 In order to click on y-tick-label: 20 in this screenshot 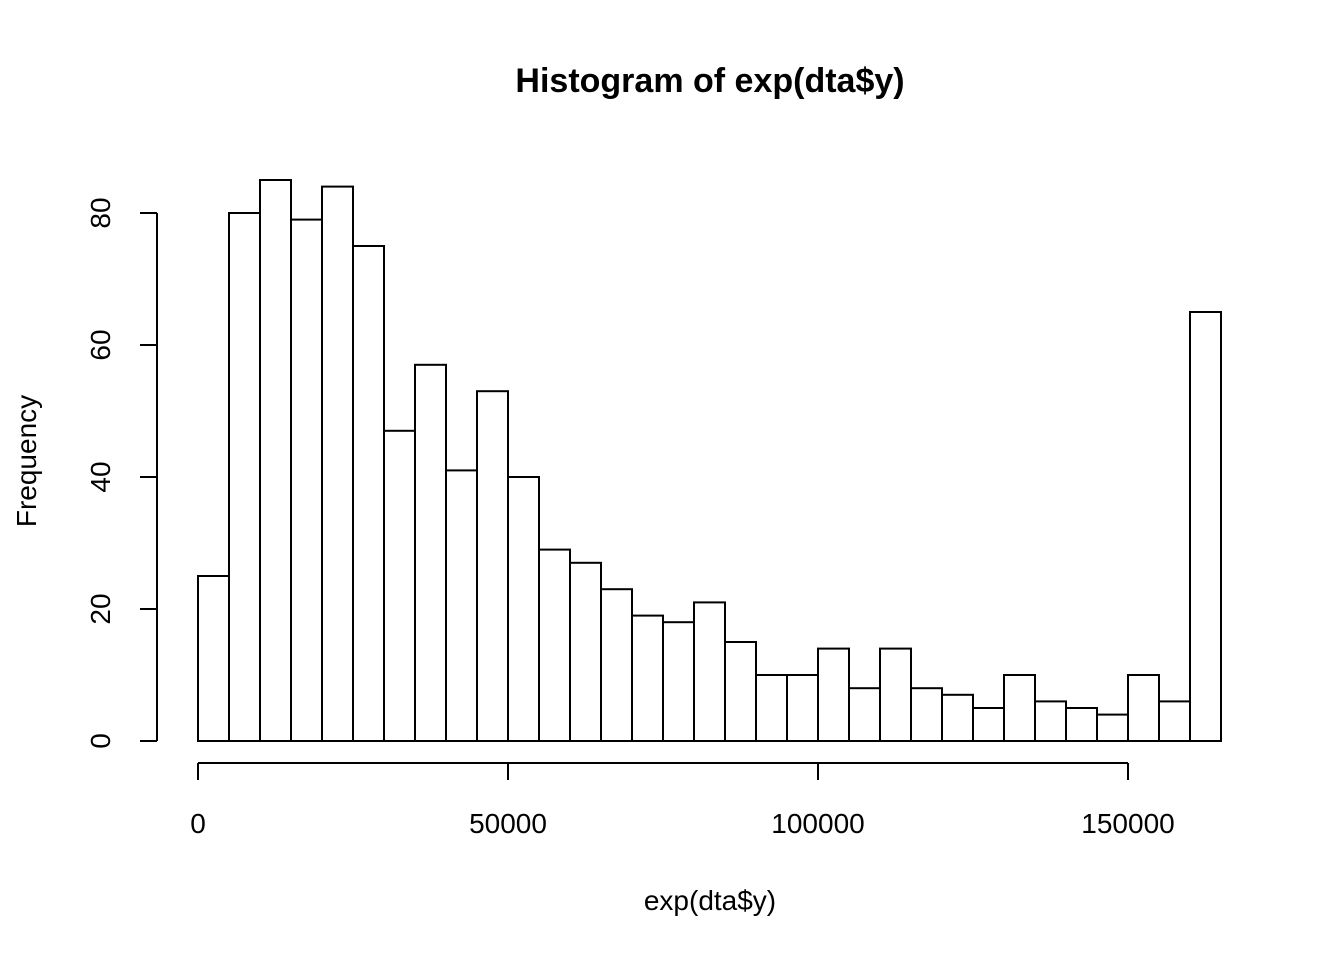, I will do `click(100, 608)`.